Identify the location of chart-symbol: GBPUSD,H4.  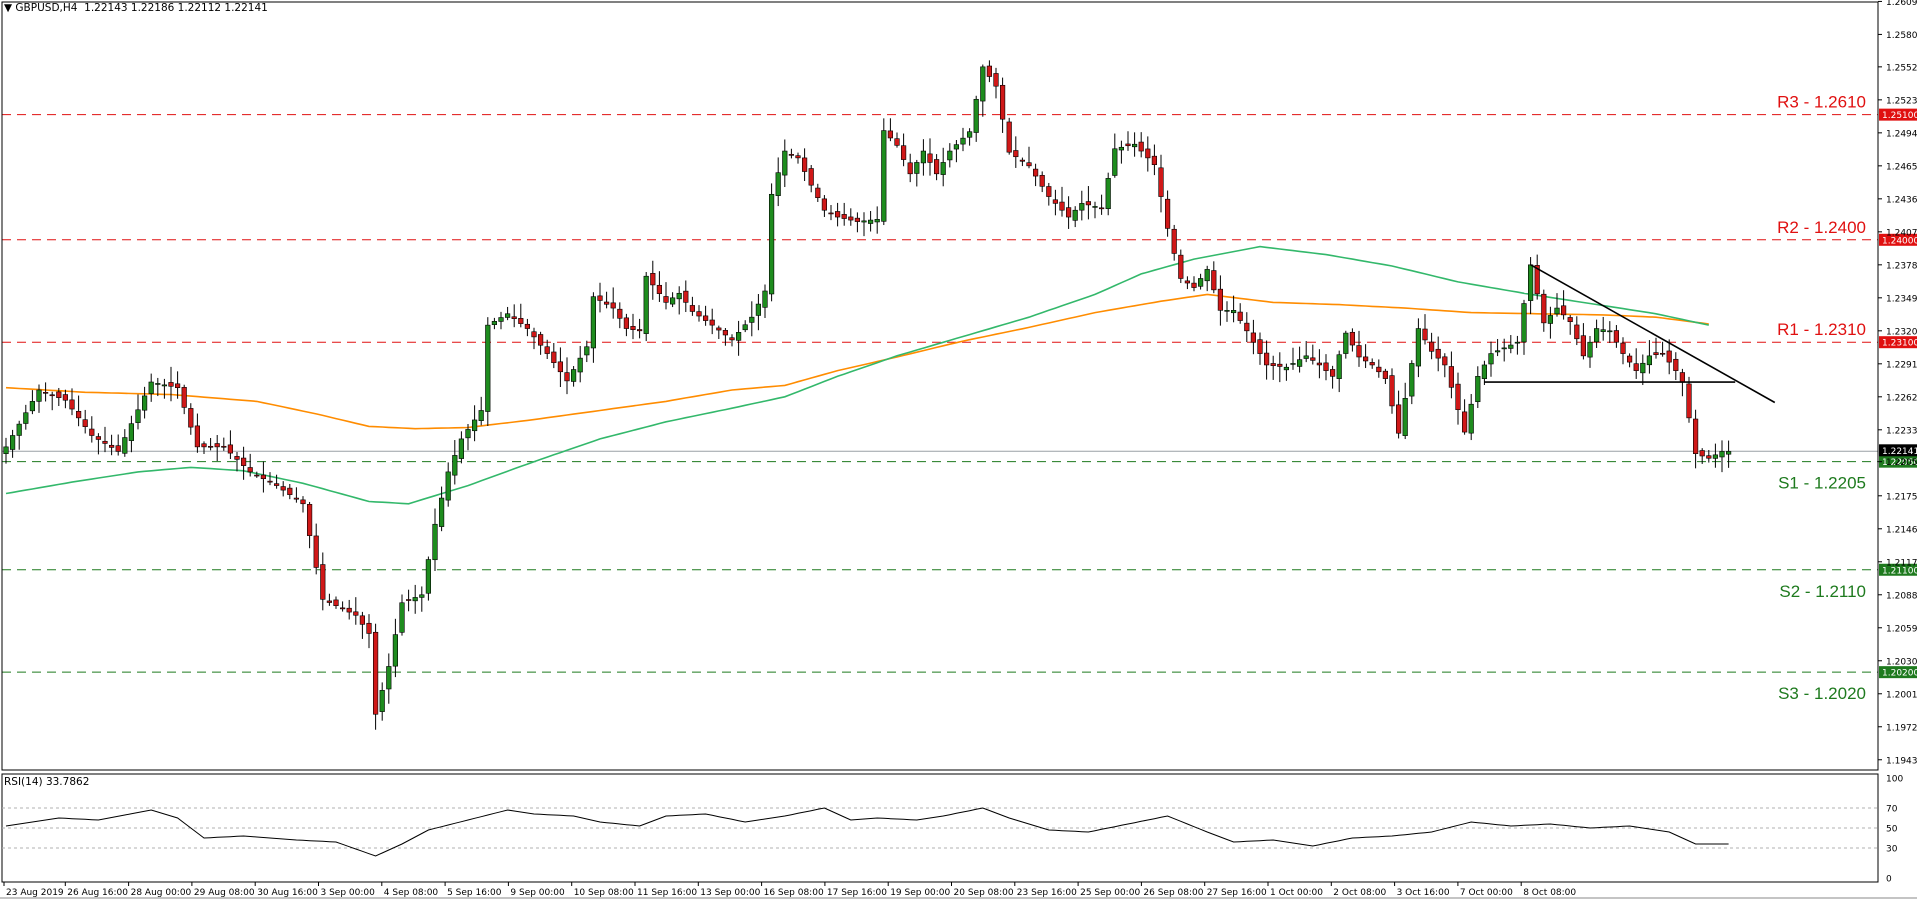
(46, 8).